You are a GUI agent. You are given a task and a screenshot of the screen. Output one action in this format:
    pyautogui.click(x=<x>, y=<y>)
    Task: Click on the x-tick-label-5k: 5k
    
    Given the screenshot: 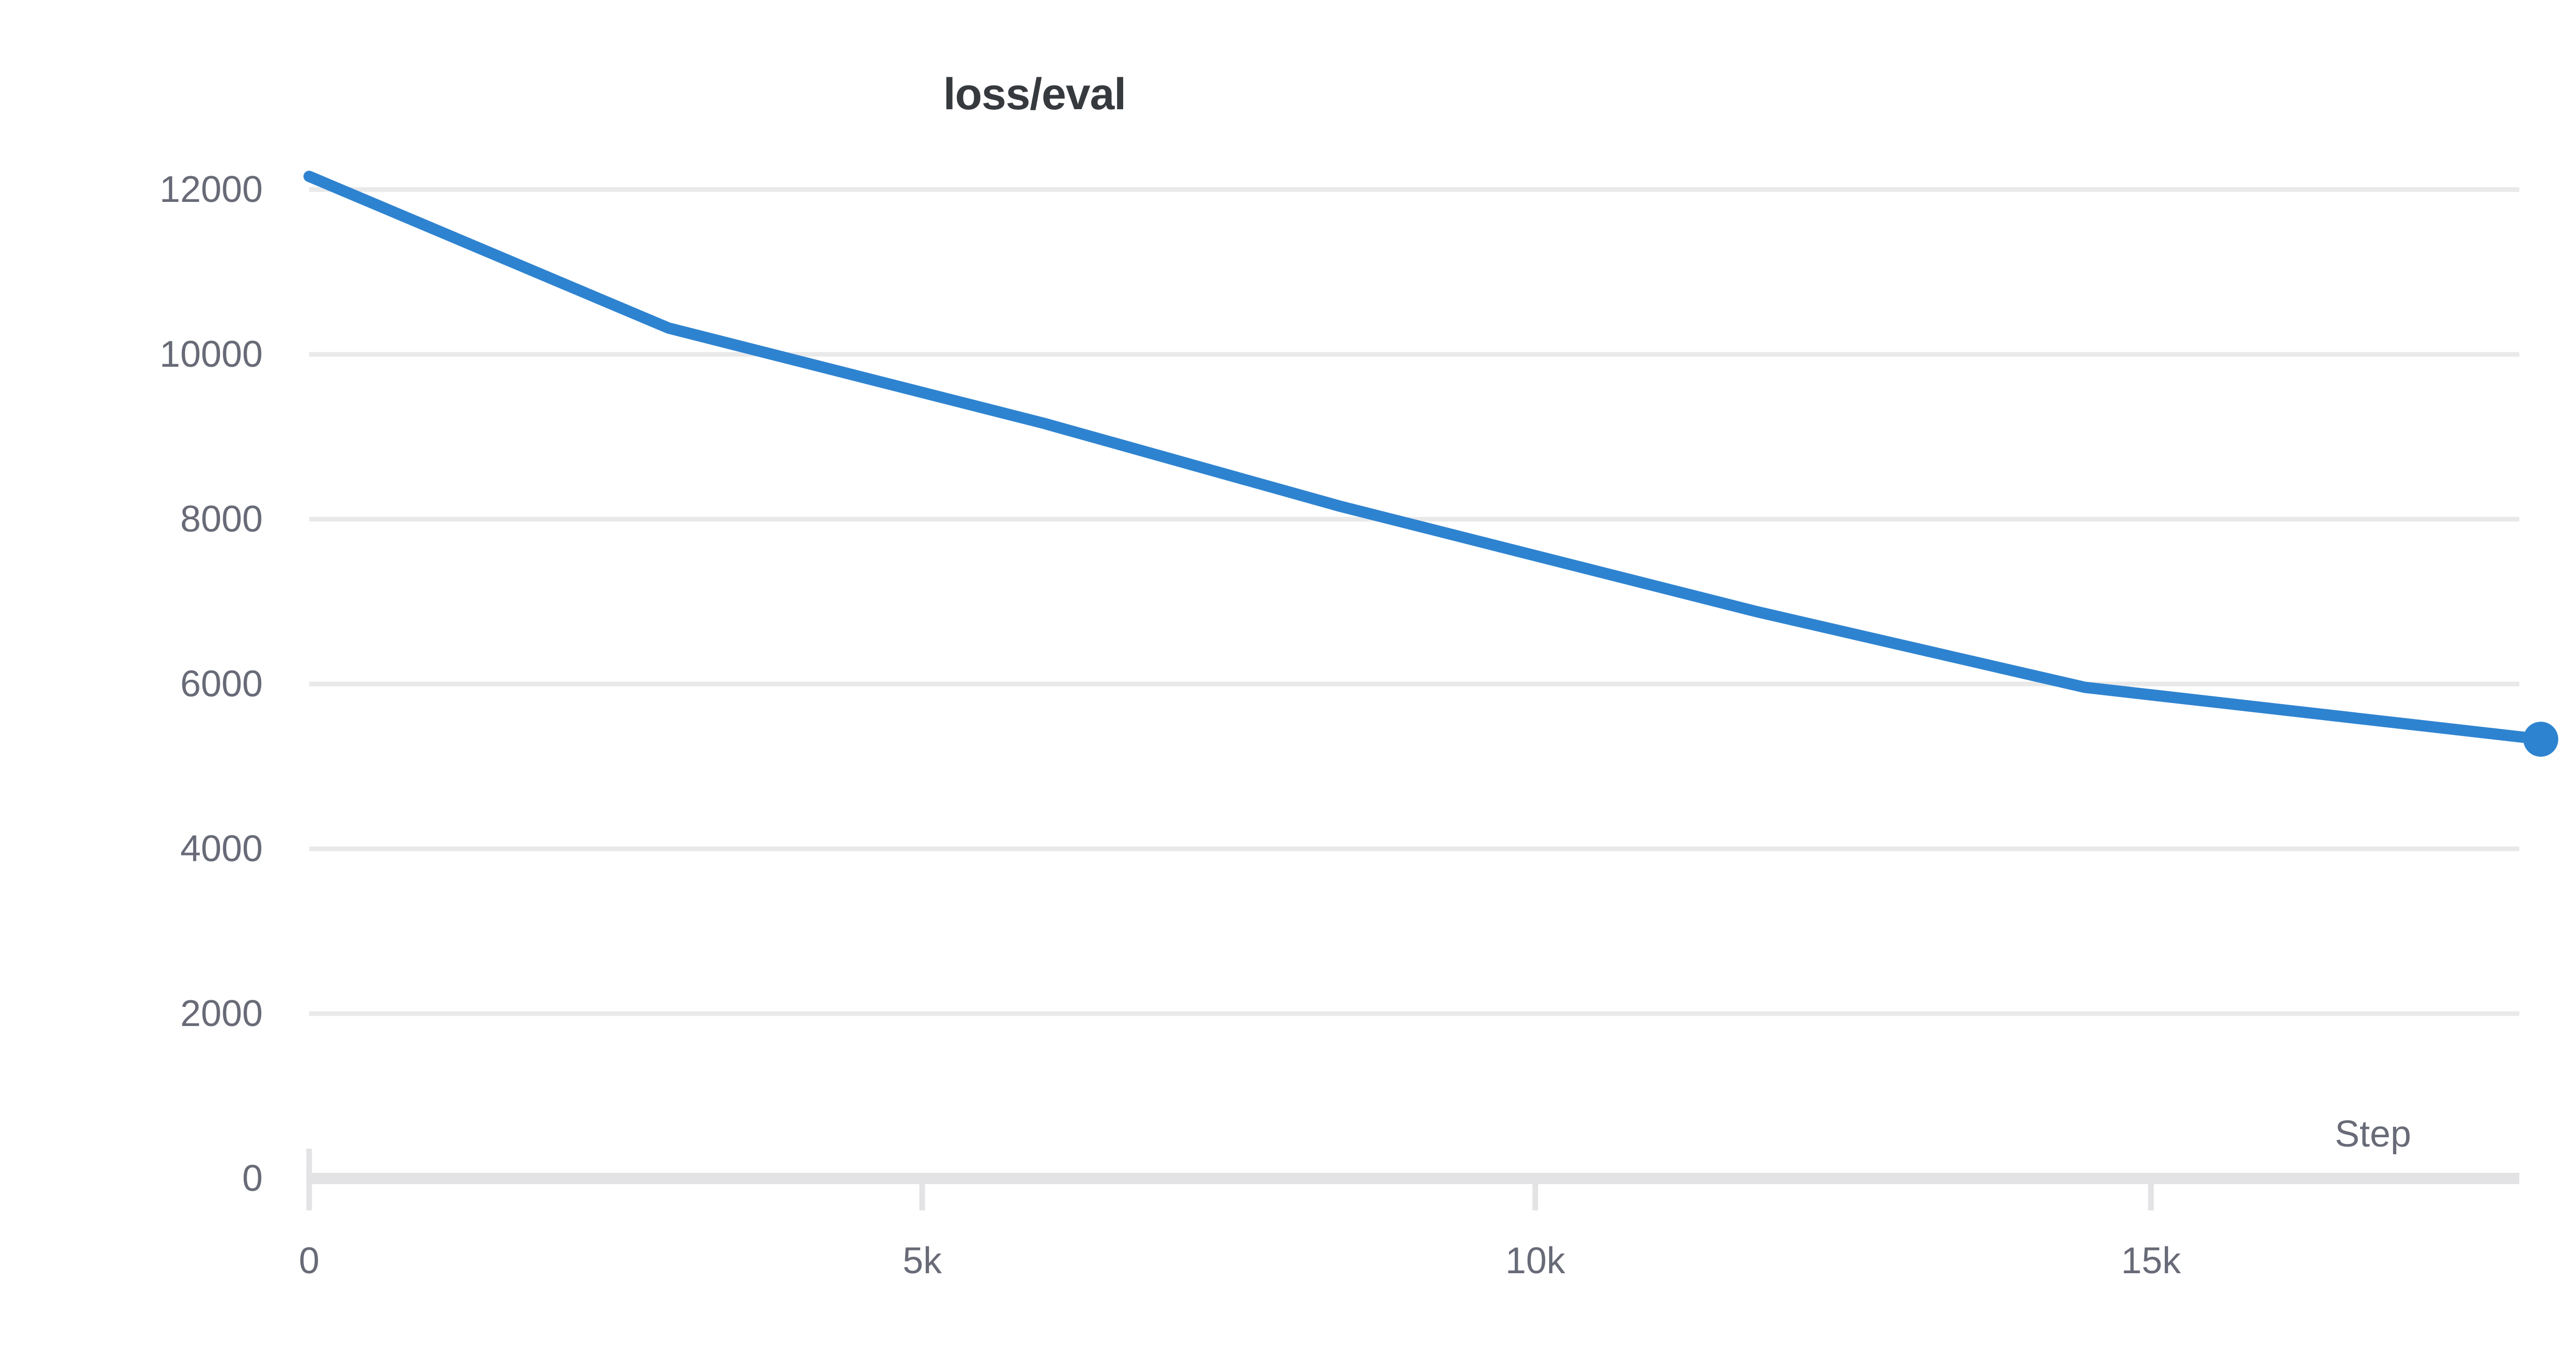 What is the action you would take?
    pyautogui.click(x=922, y=1260)
    